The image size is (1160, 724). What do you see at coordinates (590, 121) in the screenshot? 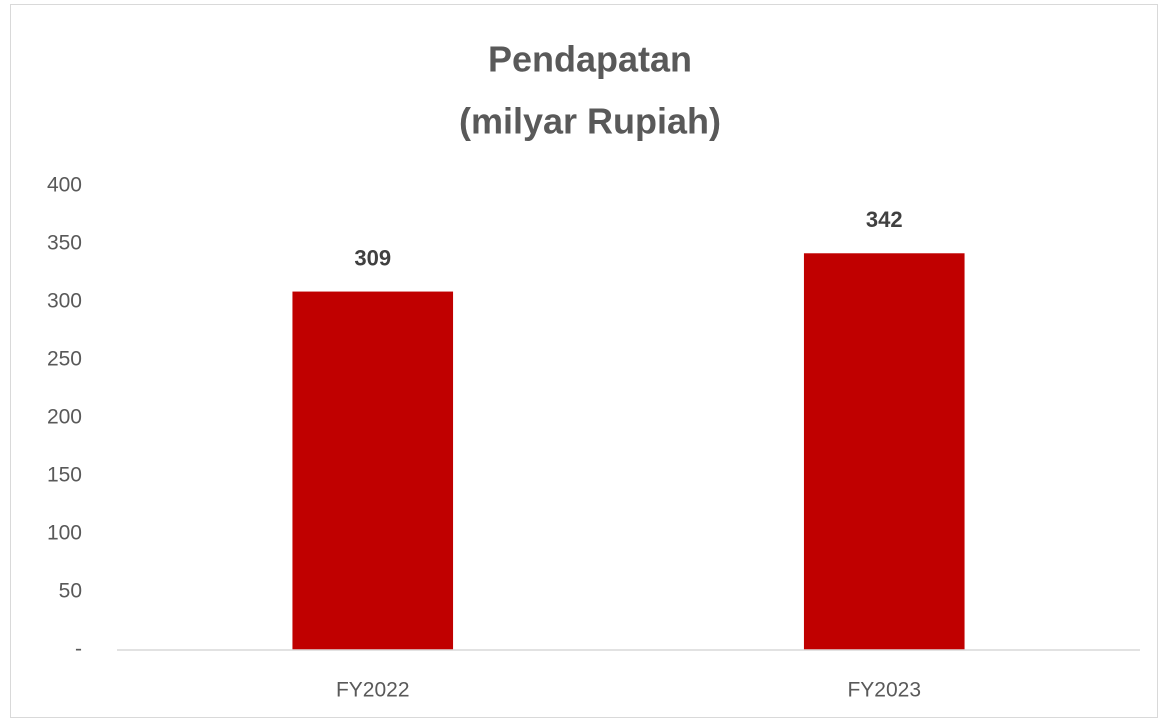
I see `chart-title: (milyar Rupiah)` at bounding box center [590, 121].